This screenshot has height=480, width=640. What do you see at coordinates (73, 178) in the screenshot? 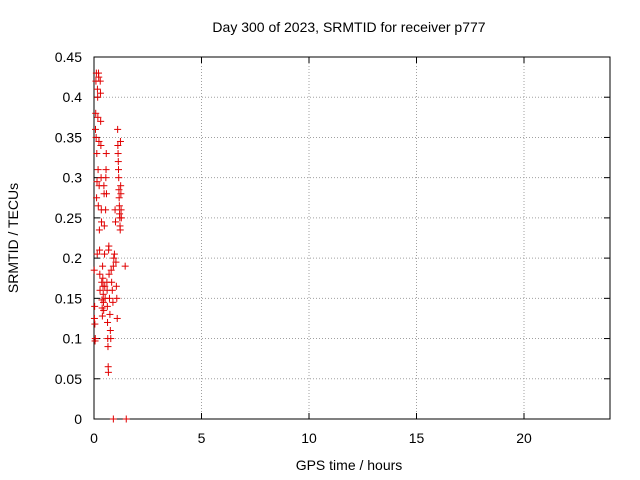
I see `y-tick-label: 0.3` at bounding box center [73, 178].